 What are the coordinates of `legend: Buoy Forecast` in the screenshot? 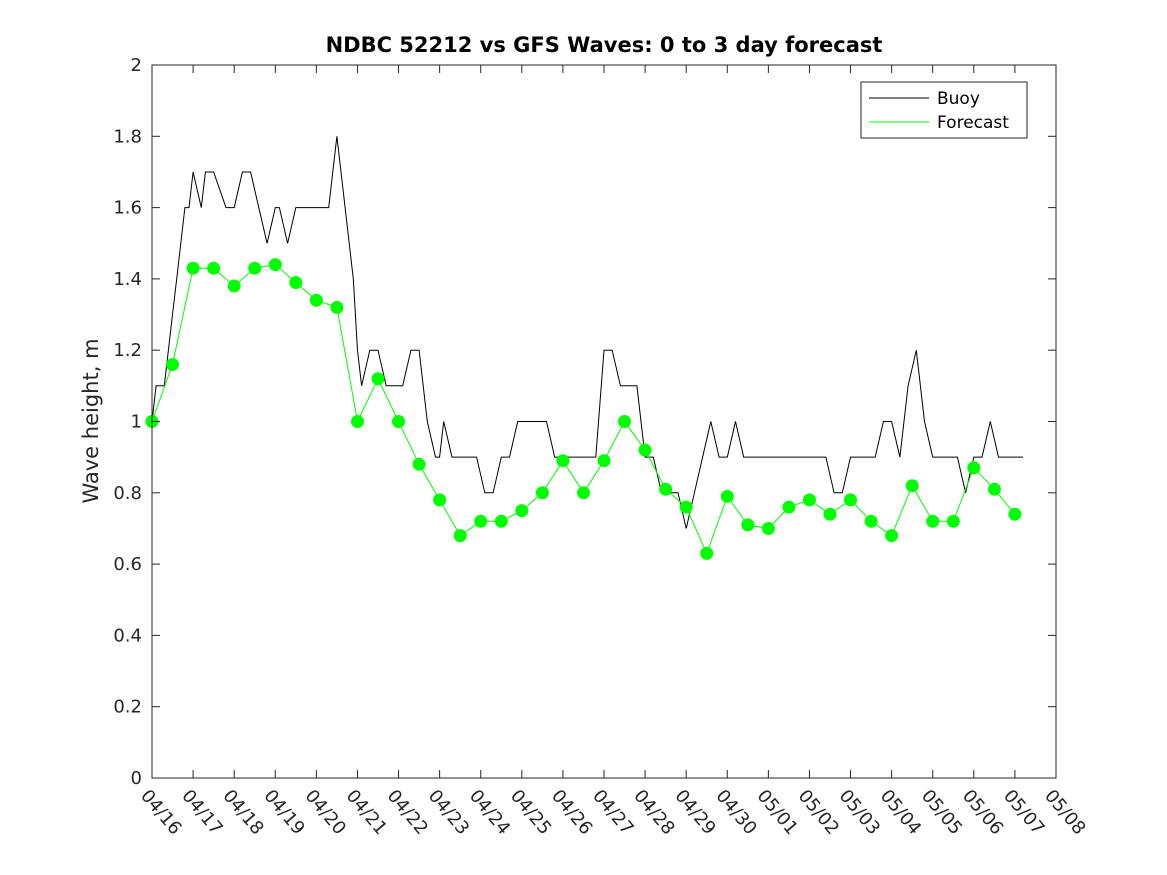 It's located at (944, 110).